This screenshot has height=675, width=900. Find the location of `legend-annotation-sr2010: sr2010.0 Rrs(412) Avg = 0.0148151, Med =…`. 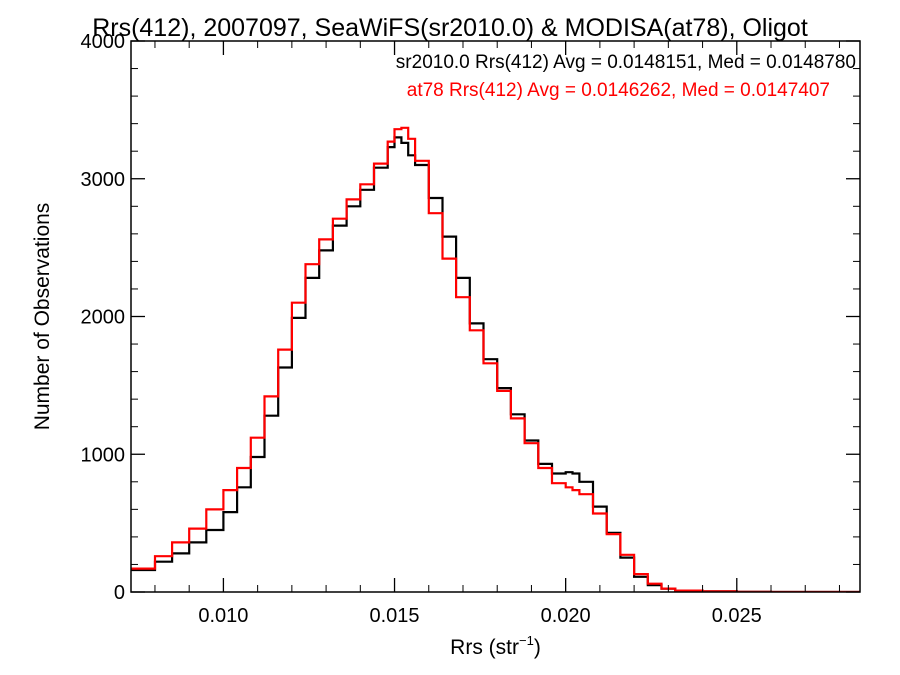

legend-annotation-sr2010: sr2010.0 Rrs(412) Avg = 0.0148151, Med =… is located at coordinates (626, 62).